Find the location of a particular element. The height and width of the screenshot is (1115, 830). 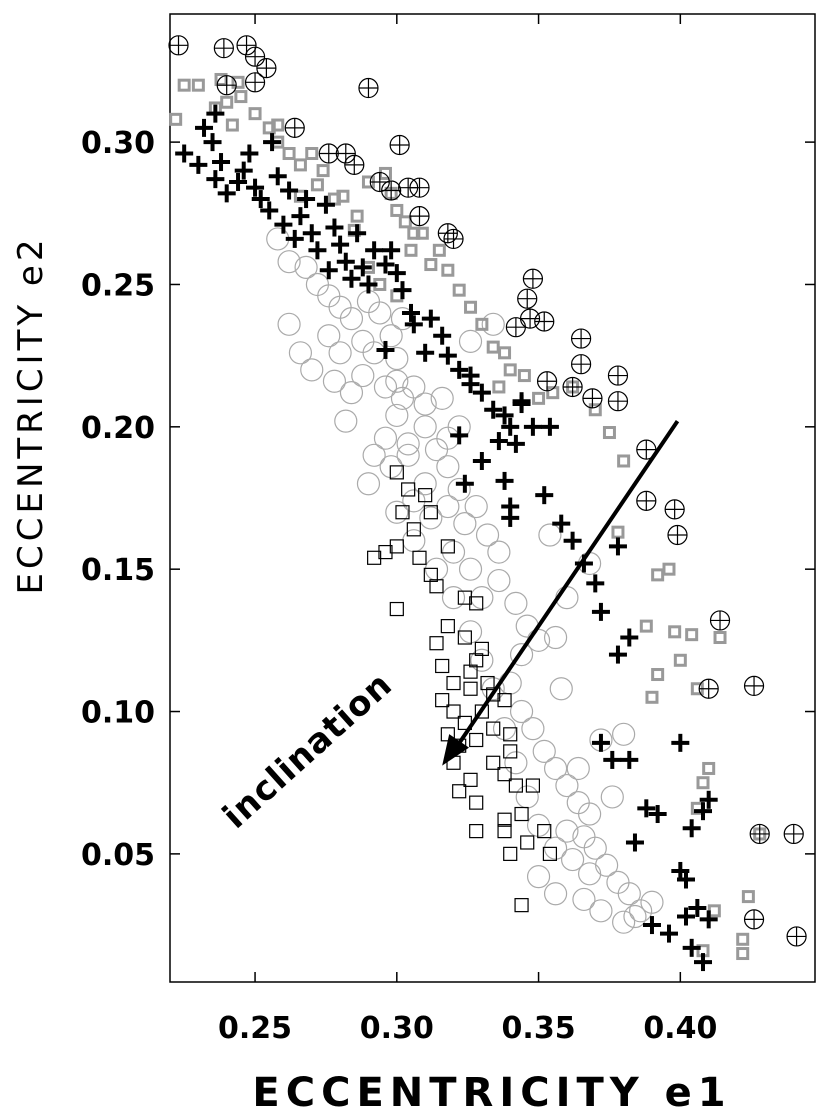

x-tick-label: 0.40 is located at coordinates (680, 1028).